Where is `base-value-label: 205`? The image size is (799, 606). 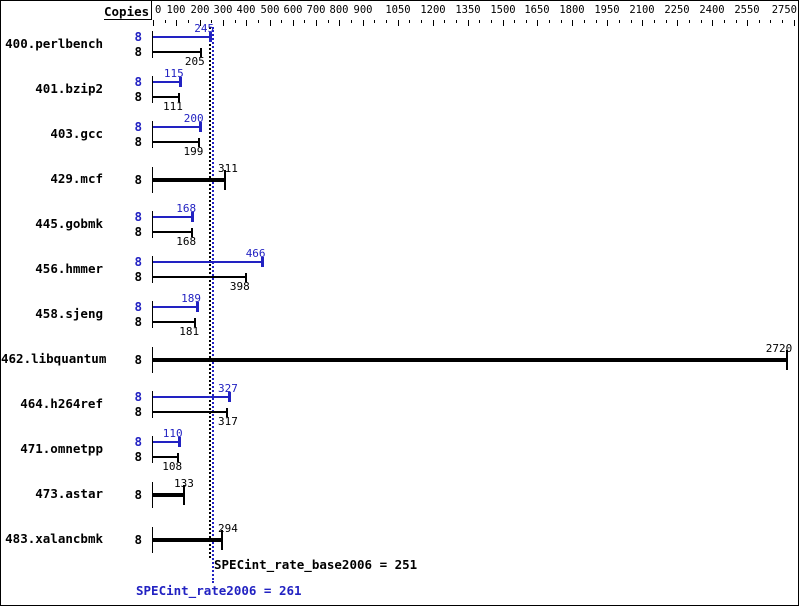 base-value-label: 205 is located at coordinates (194, 61).